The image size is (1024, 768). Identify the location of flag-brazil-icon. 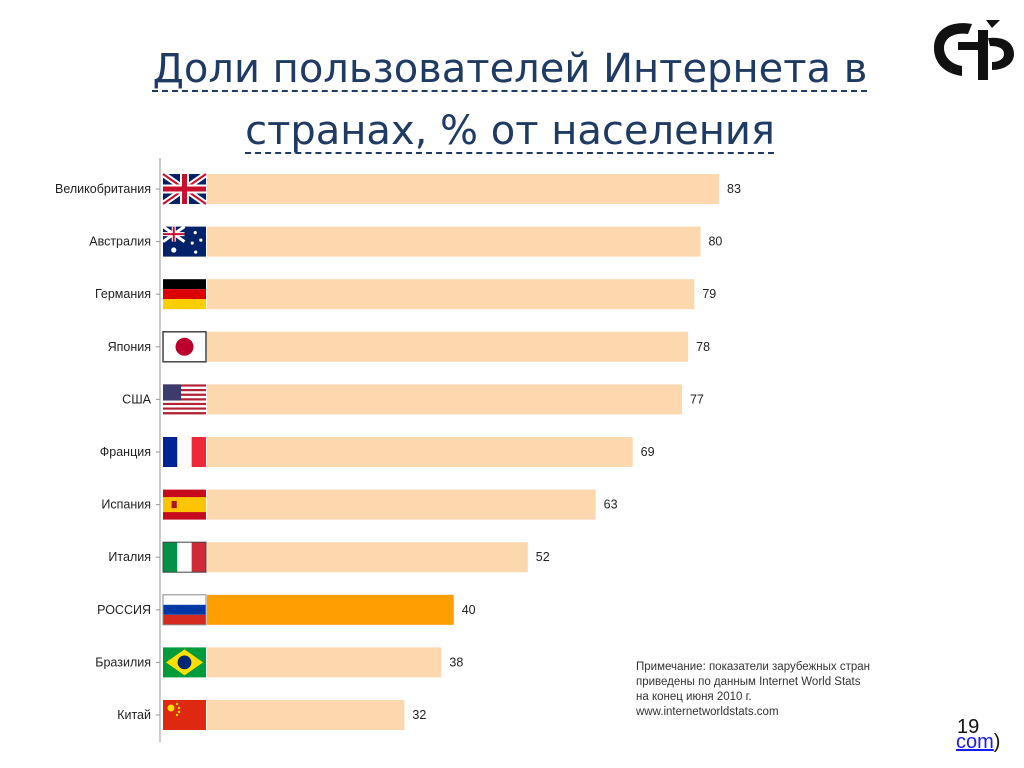
(184, 662).